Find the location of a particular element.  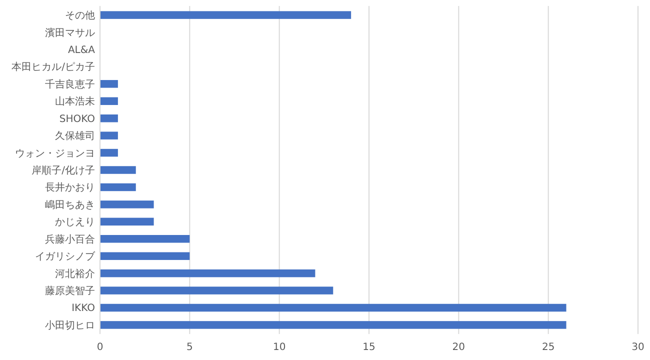

y-tick-label: 嶋田ちあき is located at coordinates (70, 204).